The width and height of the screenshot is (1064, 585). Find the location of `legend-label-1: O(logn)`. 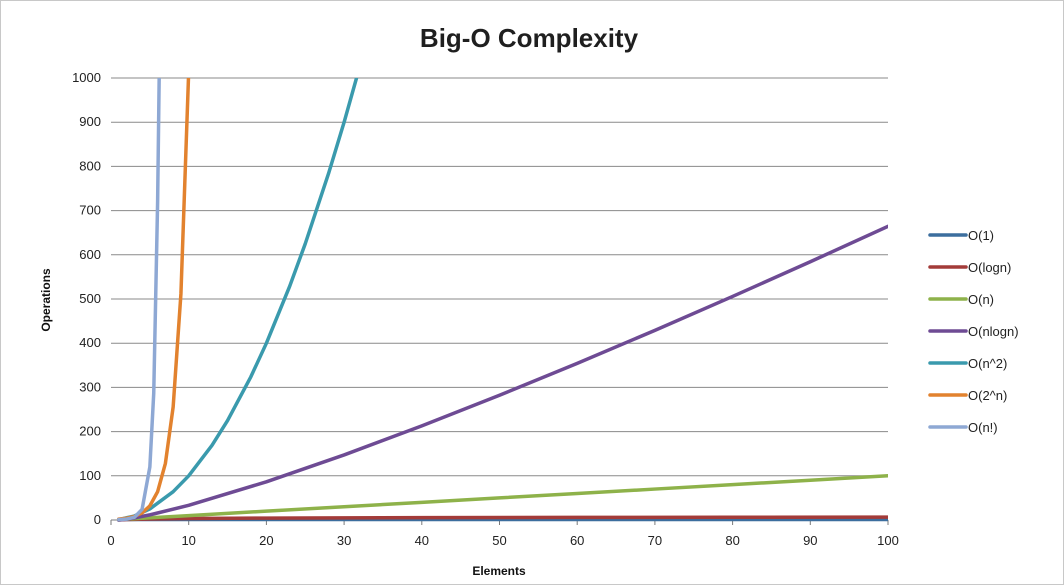

legend-label-1: O(logn) is located at coordinates (989, 267).